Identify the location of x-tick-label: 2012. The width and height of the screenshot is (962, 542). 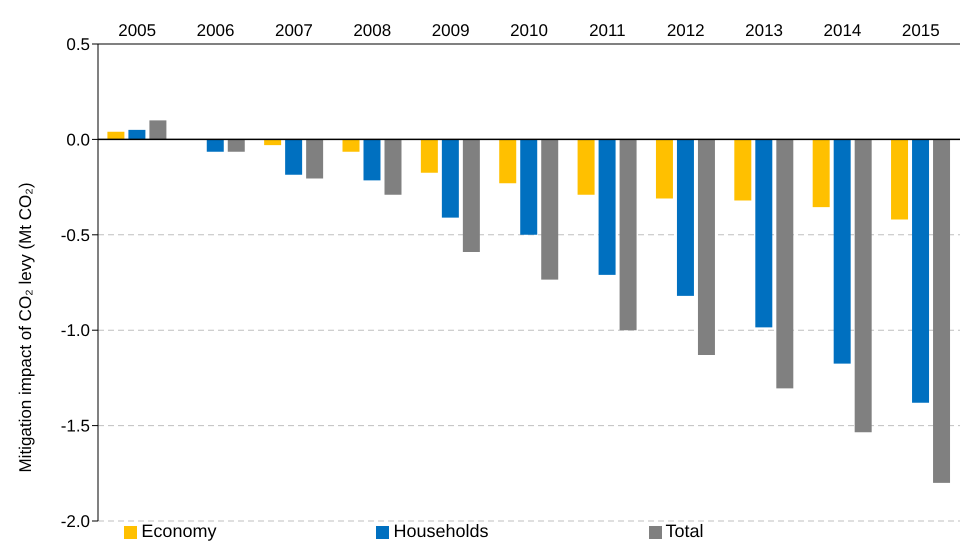
(685, 30).